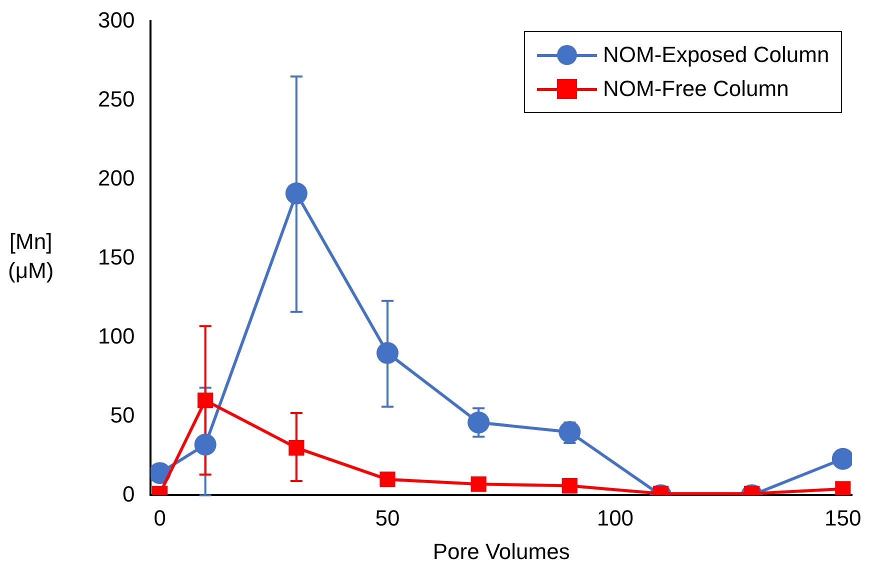 The height and width of the screenshot is (574, 882). What do you see at coordinates (615, 517) in the screenshot?
I see `x-tick-label: 100` at bounding box center [615, 517].